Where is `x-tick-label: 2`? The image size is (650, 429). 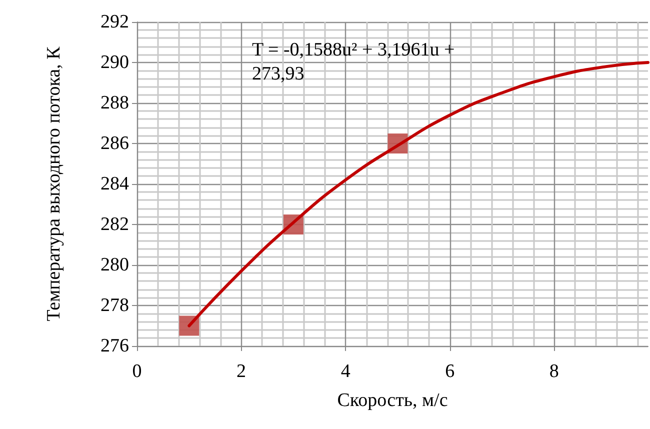
x-tick-label: 2 is located at coordinates (241, 371).